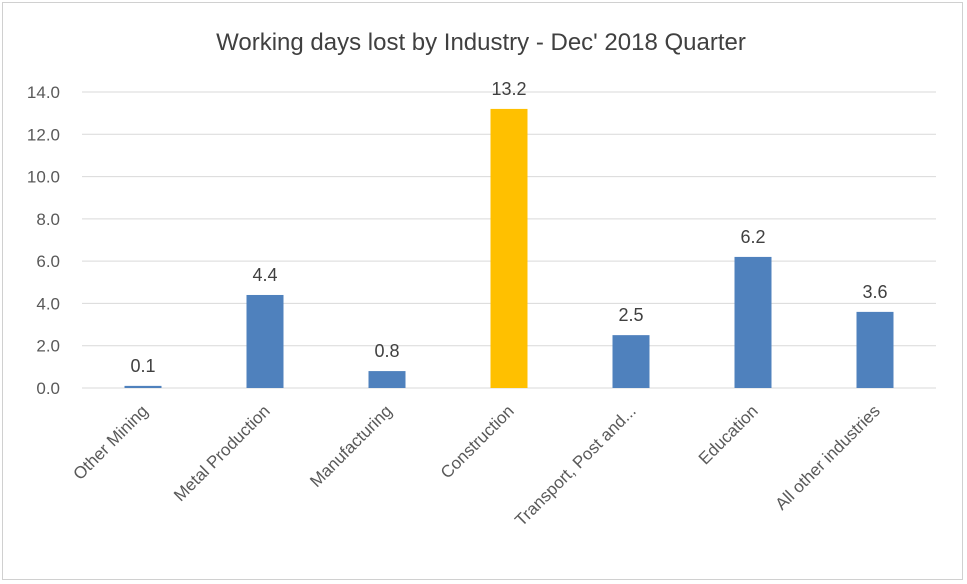 The width and height of the screenshot is (967, 584). What do you see at coordinates (264, 275) in the screenshot?
I see `data-label: 4.4` at bounding box center [264, 275].